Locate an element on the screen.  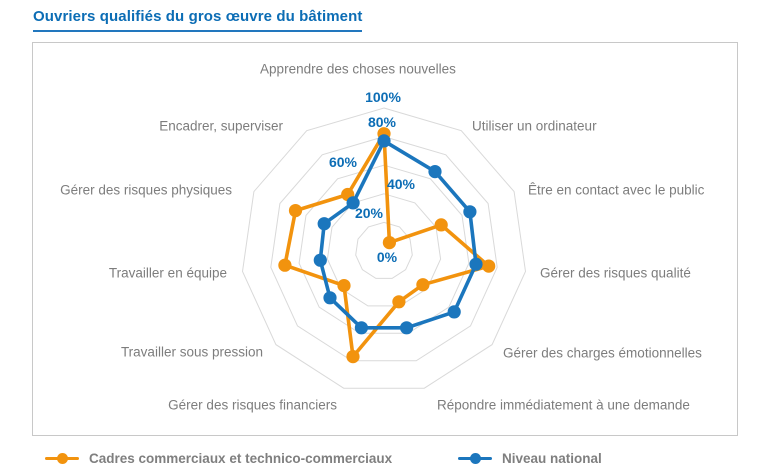
category-label: Utiliser un ordinateur is located at coordinates (534, 126).